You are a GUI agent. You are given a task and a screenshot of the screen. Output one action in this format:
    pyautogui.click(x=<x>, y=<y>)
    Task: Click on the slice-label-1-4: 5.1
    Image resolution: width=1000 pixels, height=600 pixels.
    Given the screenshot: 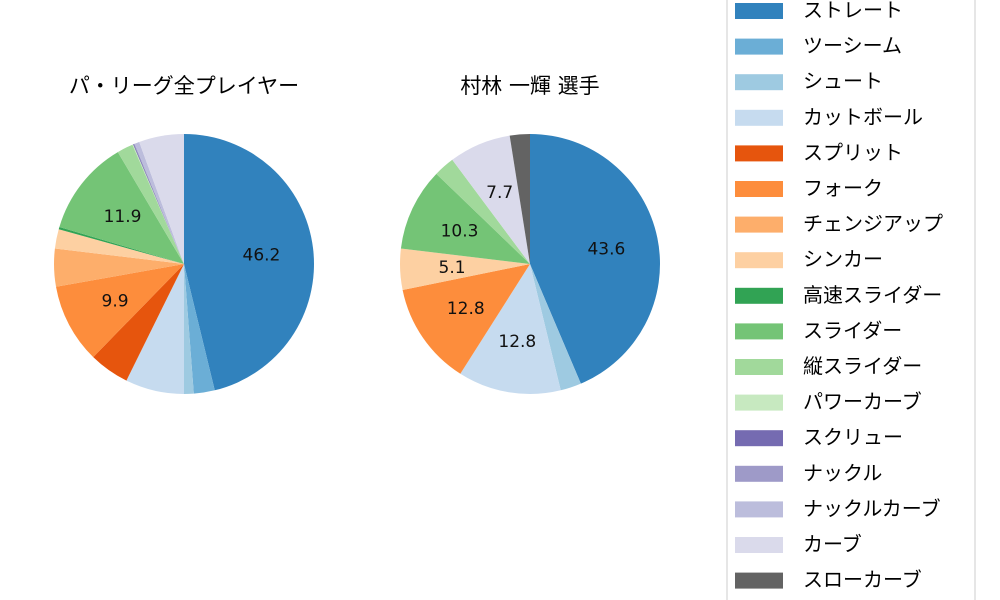 What is the action you would take?
    pyautogui.click(x=452, y=268)
    